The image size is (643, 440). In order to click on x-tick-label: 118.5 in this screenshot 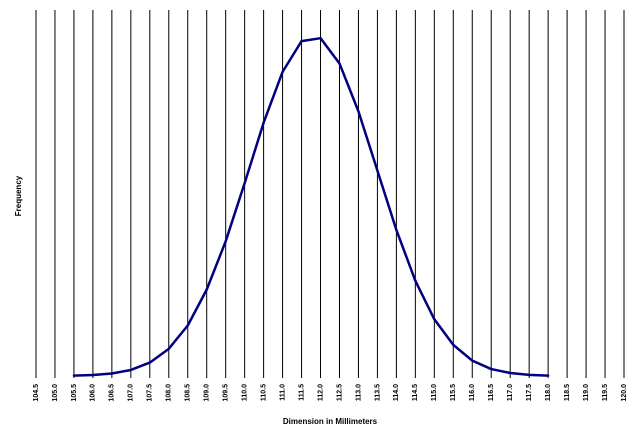, I will do `click(567, 392)`.